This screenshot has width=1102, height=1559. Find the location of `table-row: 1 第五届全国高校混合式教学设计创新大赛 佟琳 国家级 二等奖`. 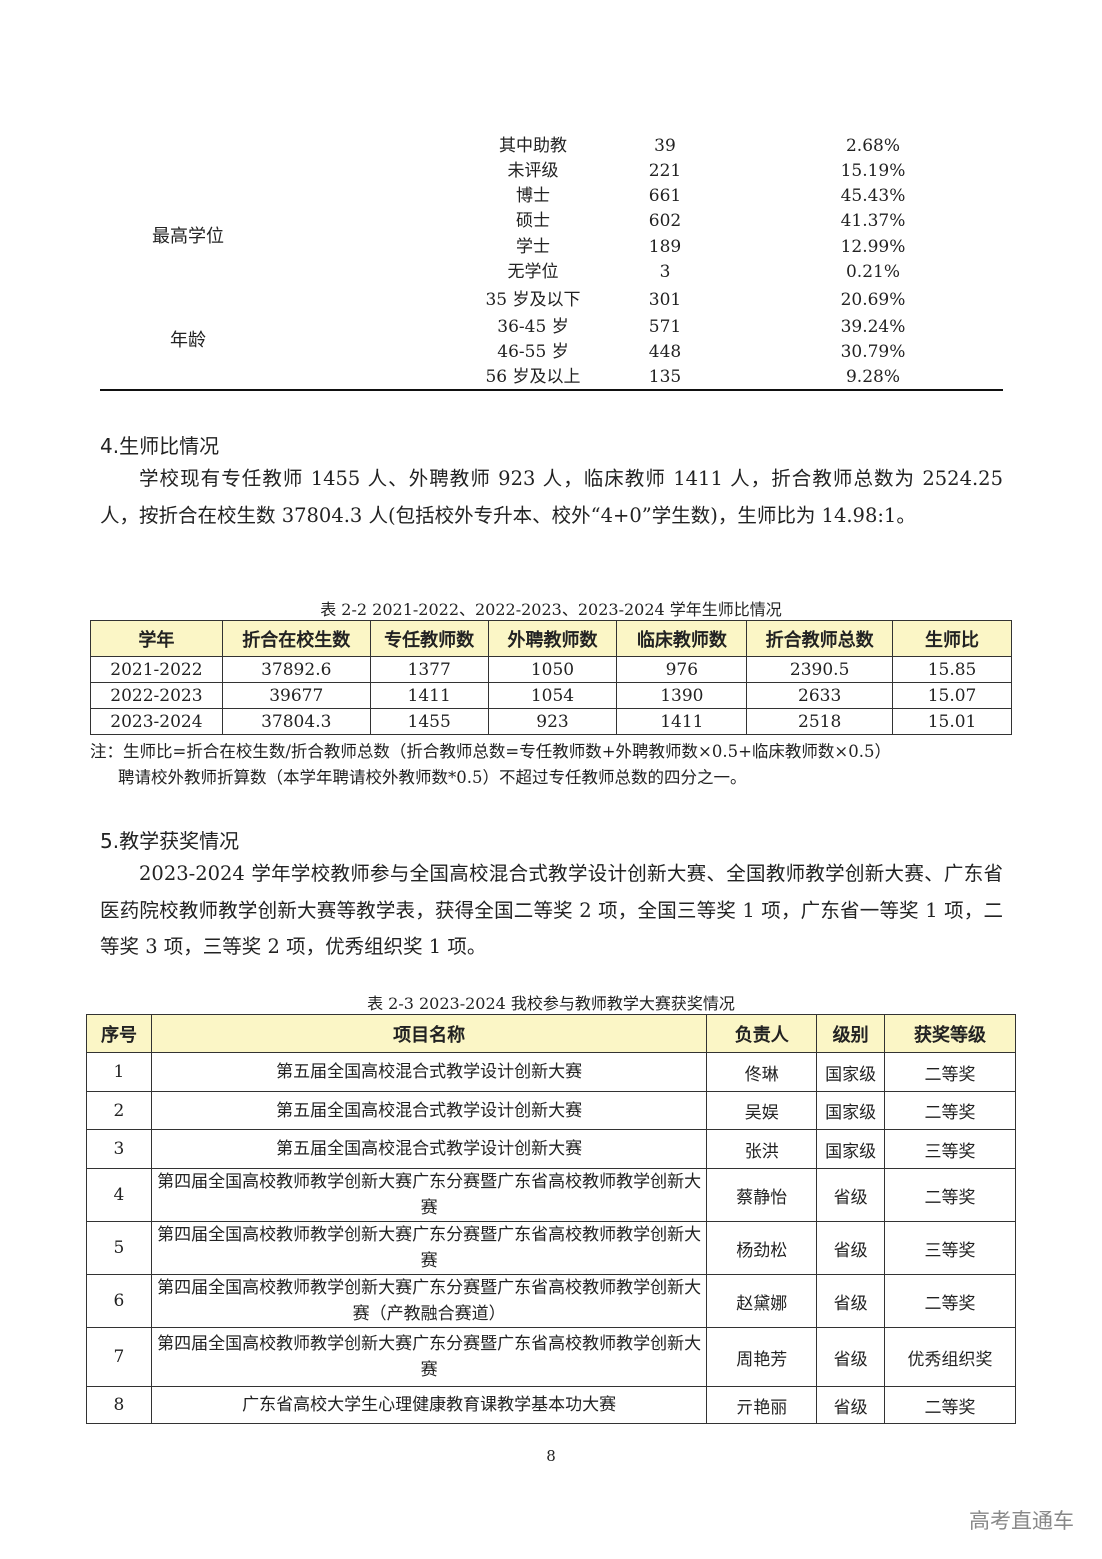

table-row: 1 第五届全国高校混合式教学设计创新大赛 佟琳 国家级 二等奖 is located at coordinates (551, 1072).